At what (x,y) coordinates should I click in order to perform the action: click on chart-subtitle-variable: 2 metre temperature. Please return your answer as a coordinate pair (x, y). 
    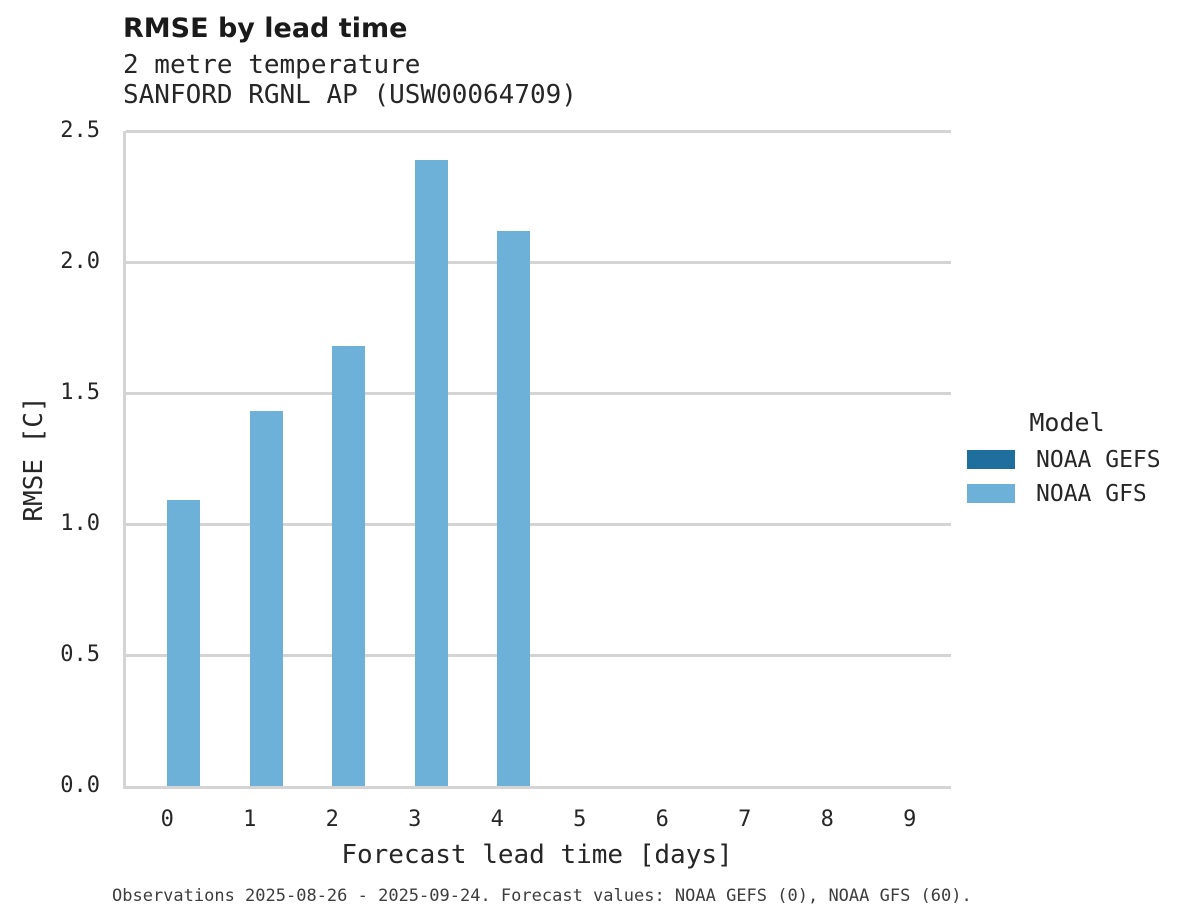
    Looking at the image, I should click on (272, 65).